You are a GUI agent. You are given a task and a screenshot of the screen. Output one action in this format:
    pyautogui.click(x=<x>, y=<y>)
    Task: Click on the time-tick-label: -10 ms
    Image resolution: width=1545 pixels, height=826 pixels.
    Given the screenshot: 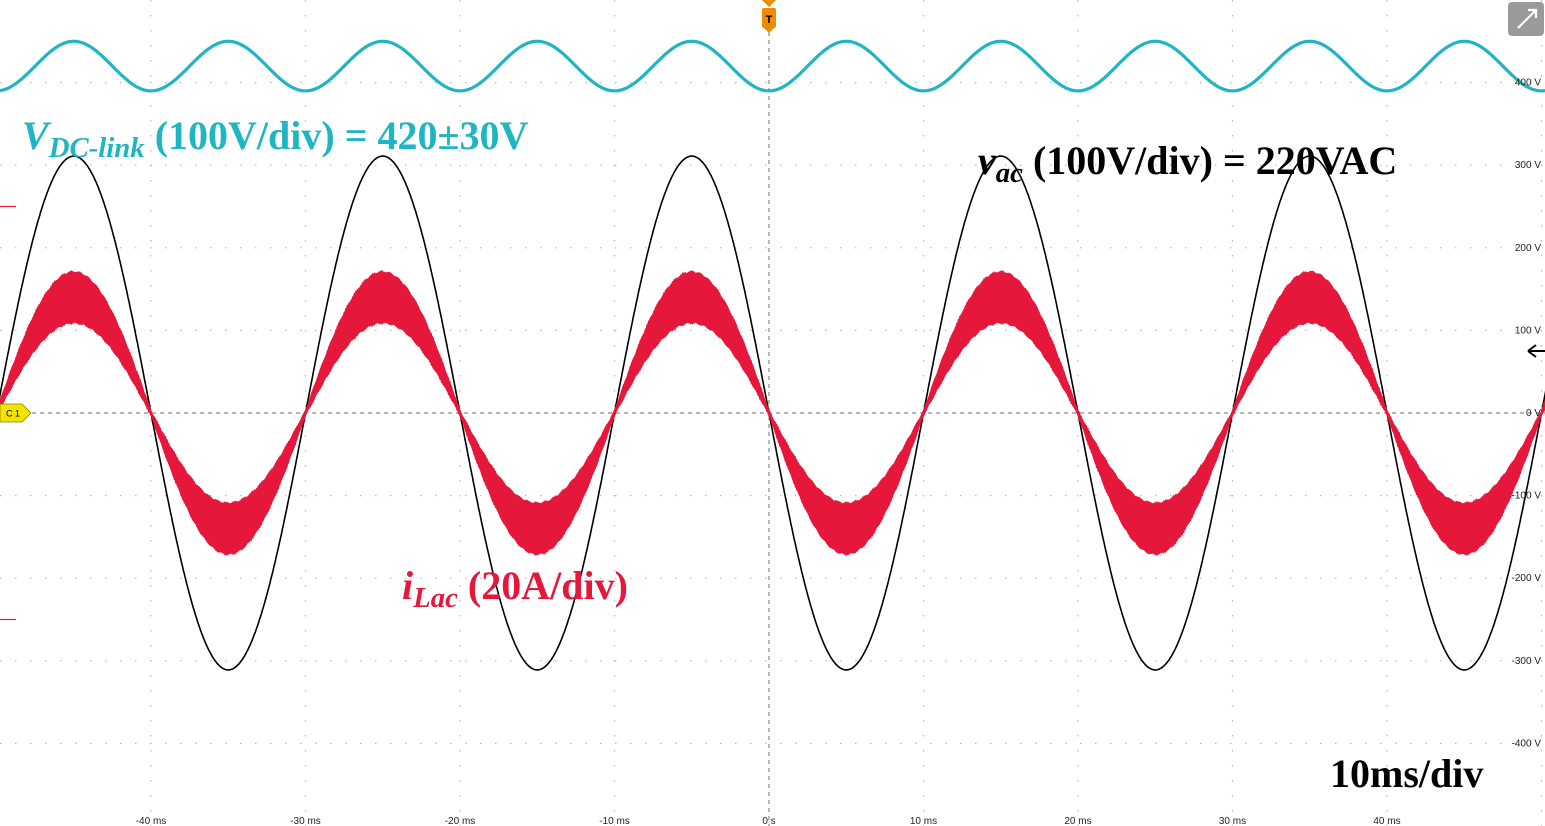 What is the action you would take?
    pyautogui.click(x=614, y=821)
    